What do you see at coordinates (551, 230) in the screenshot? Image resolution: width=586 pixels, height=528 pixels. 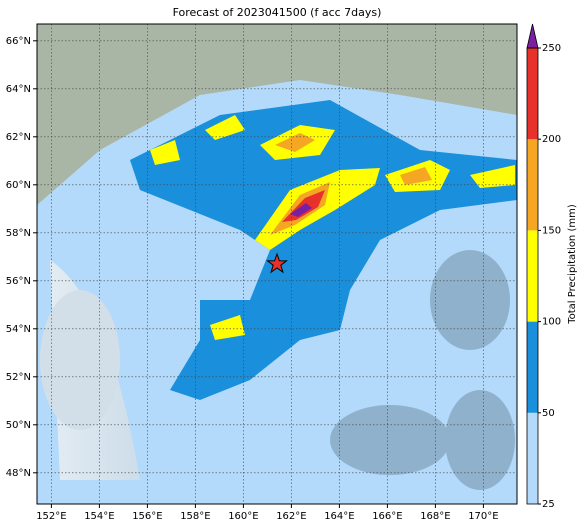 I see `colorbar-tick-label: 150` at bounding box center [551, 230].